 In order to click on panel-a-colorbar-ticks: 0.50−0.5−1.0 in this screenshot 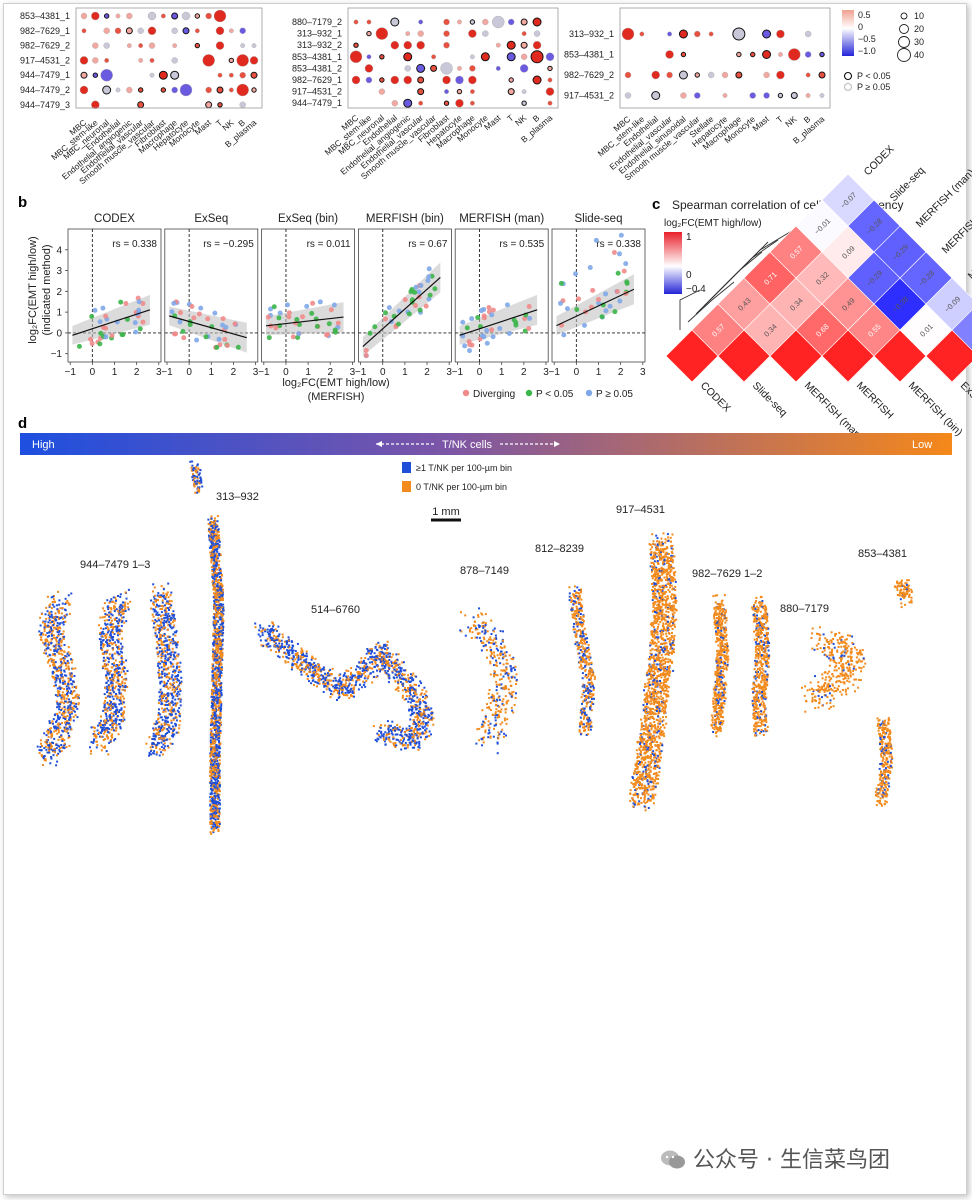, I will do `click(867, 33)`.